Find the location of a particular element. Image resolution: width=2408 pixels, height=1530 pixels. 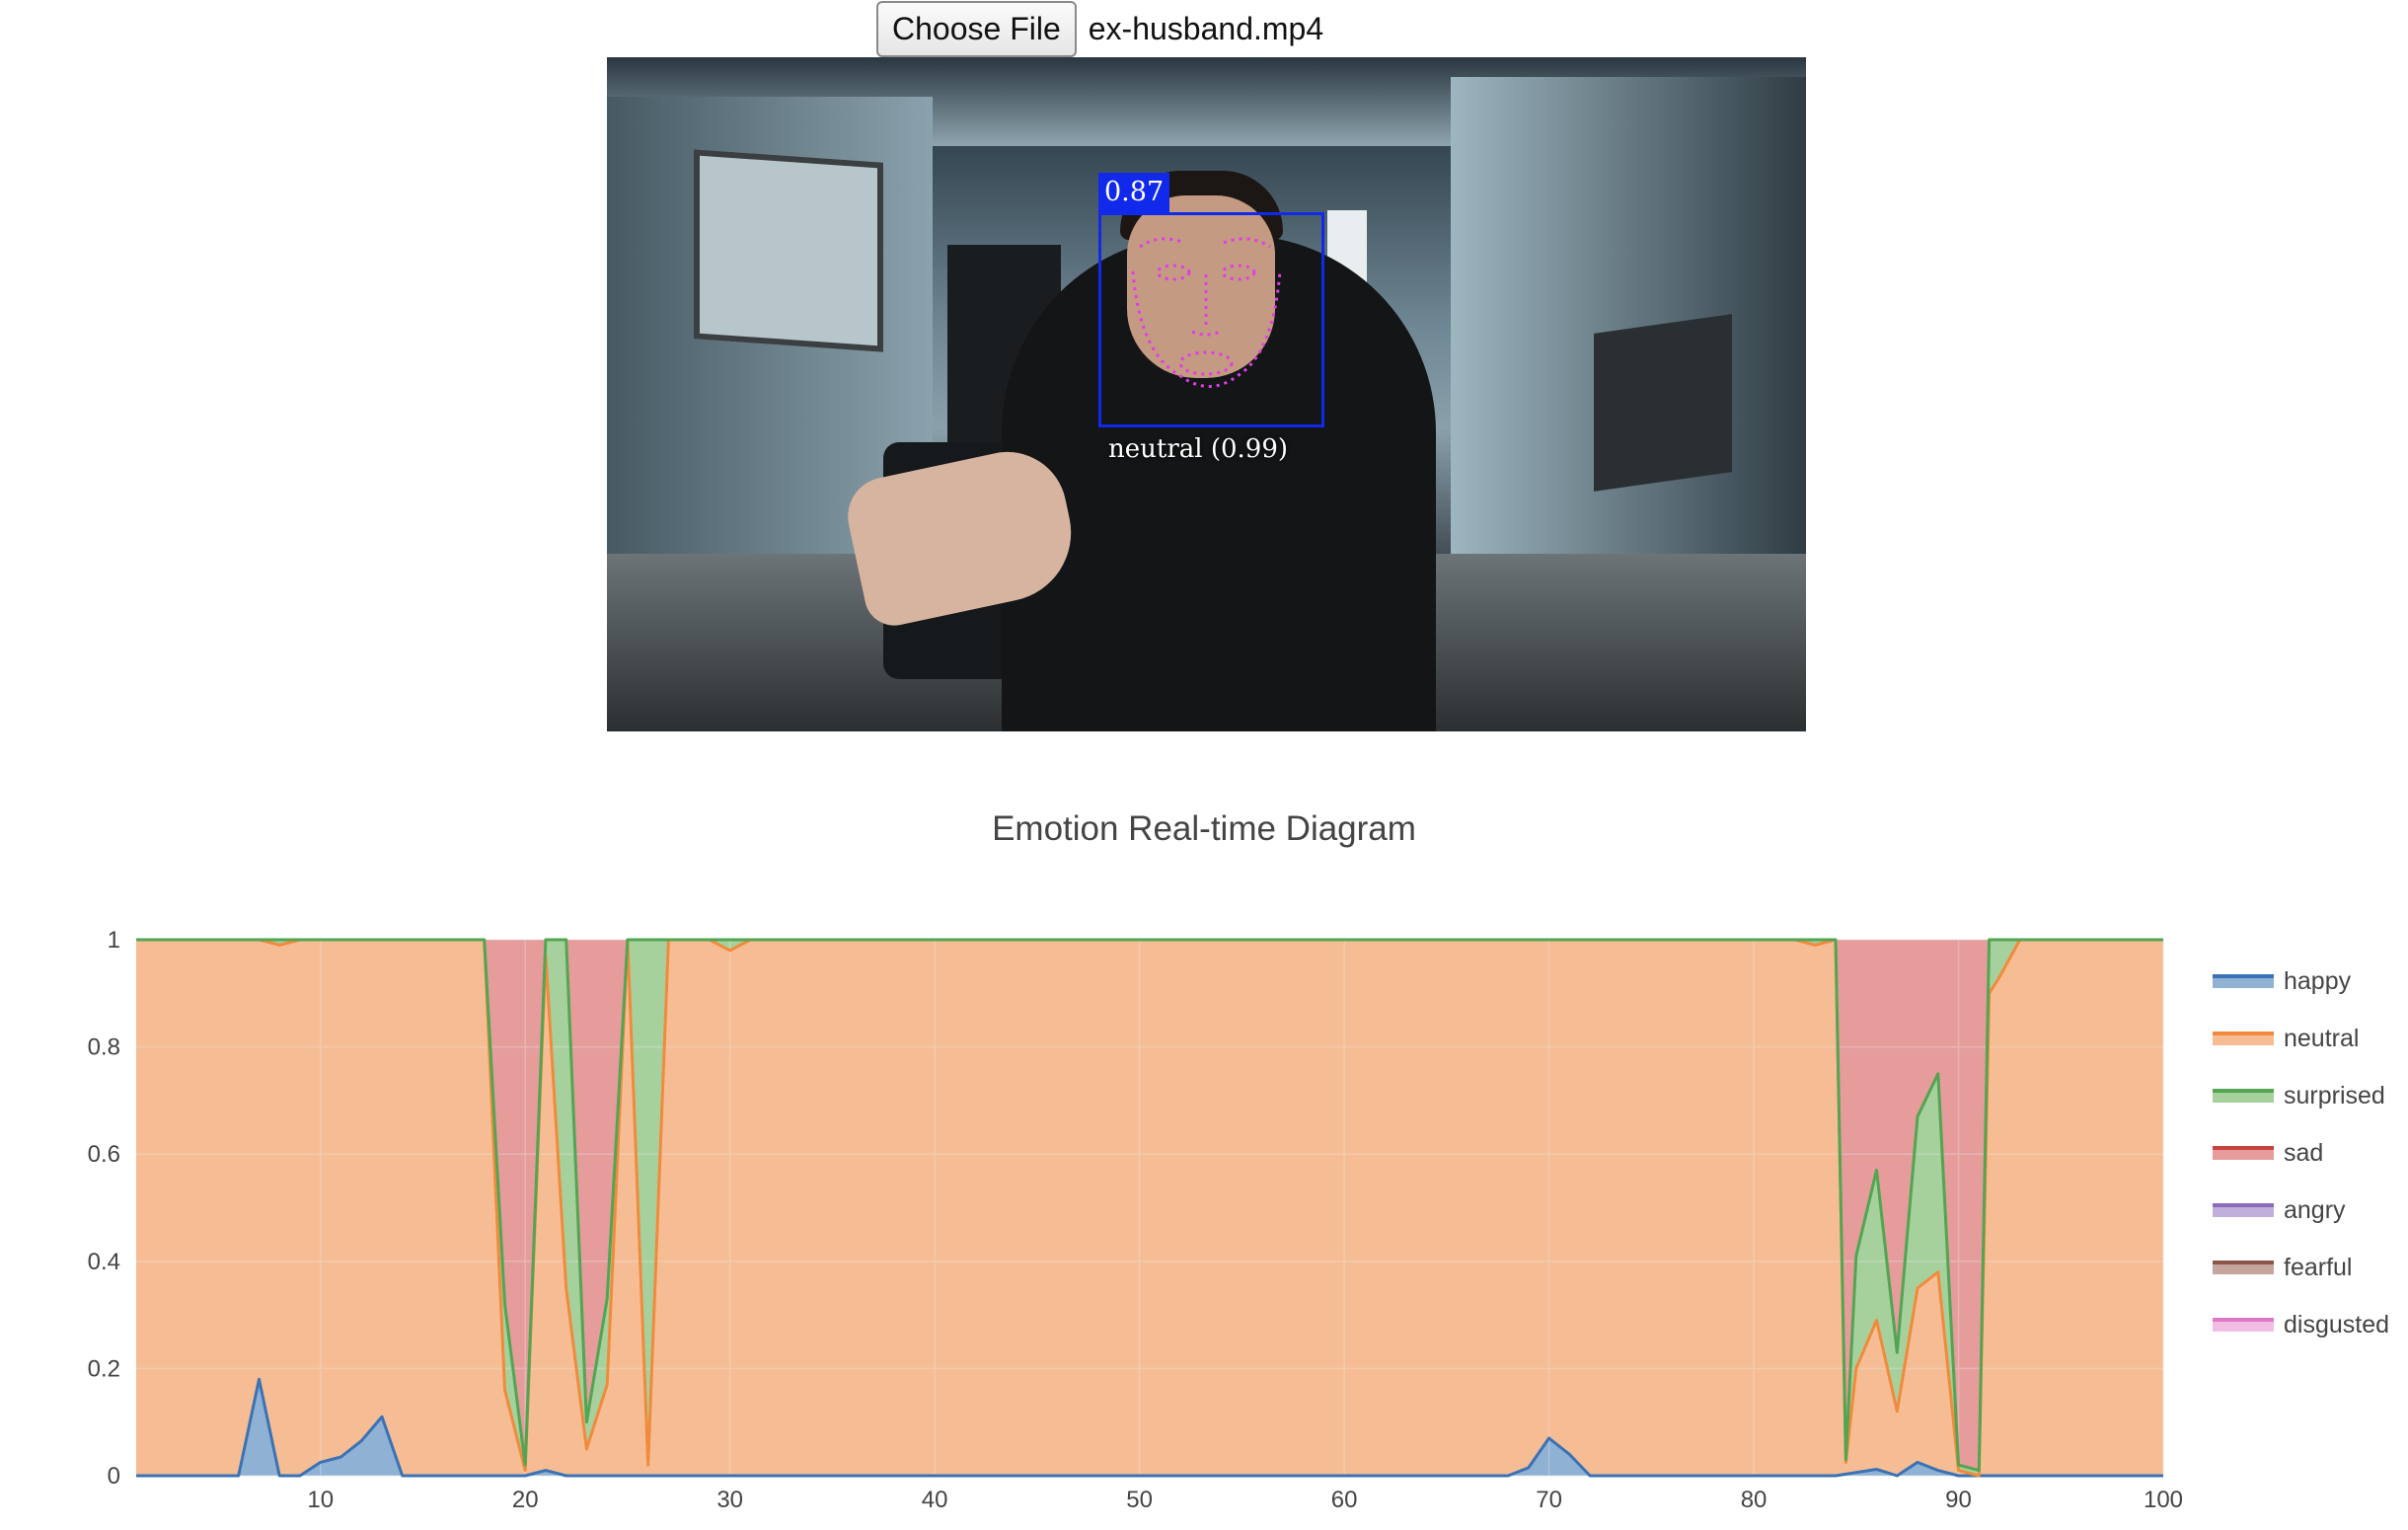

y-tick-label: 1 is located at coordinates (114, 940).